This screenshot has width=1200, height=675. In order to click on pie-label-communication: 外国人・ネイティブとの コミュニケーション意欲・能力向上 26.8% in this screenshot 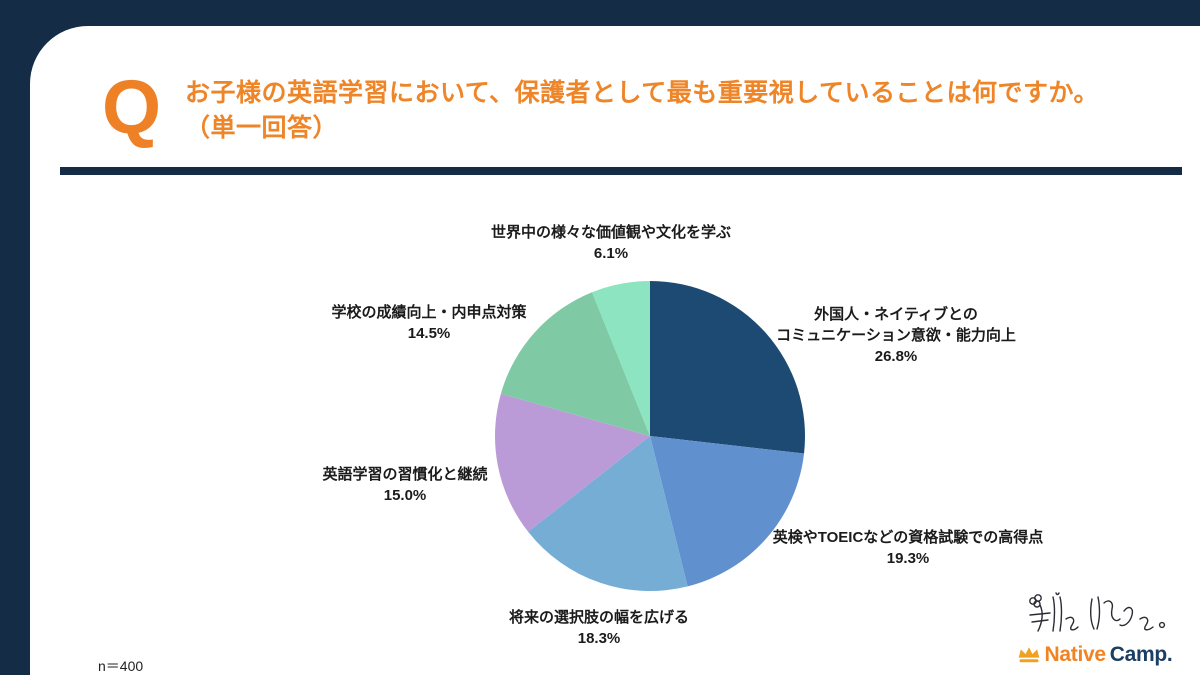, I will do `click(896, 335)`.